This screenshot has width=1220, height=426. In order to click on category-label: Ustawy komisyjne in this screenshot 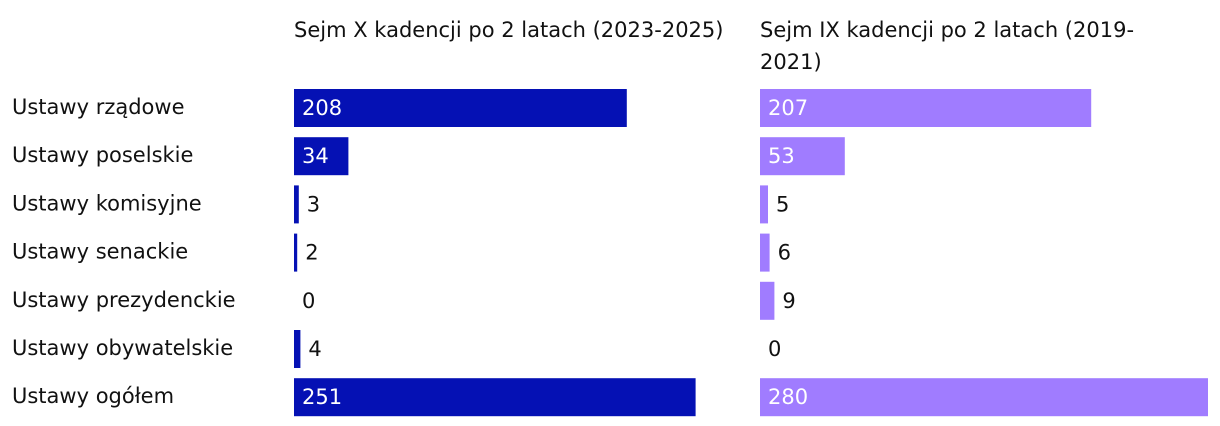, I will do `click(107, 203)`.